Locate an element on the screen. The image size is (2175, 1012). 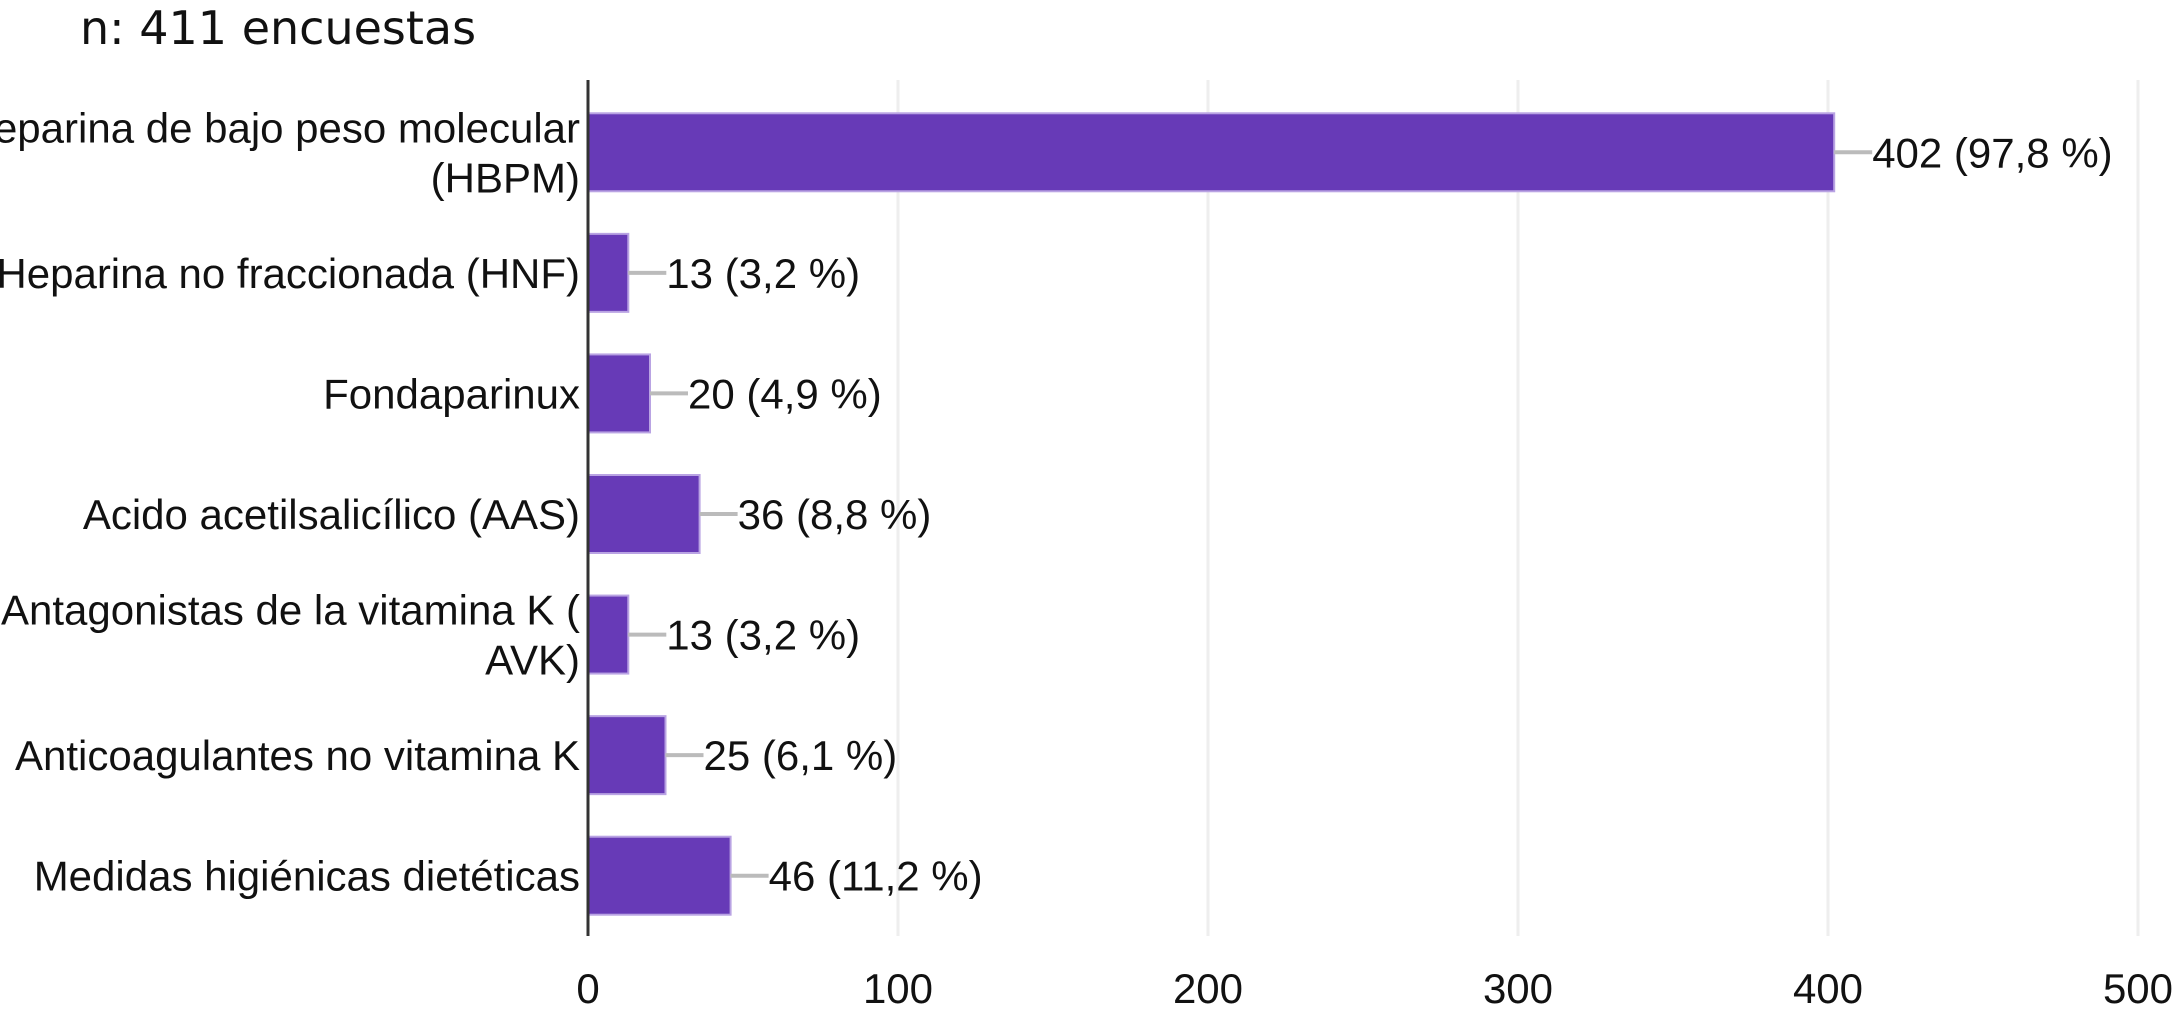
category-label-line: Fondaparinux is located at coordinates (451, 393).